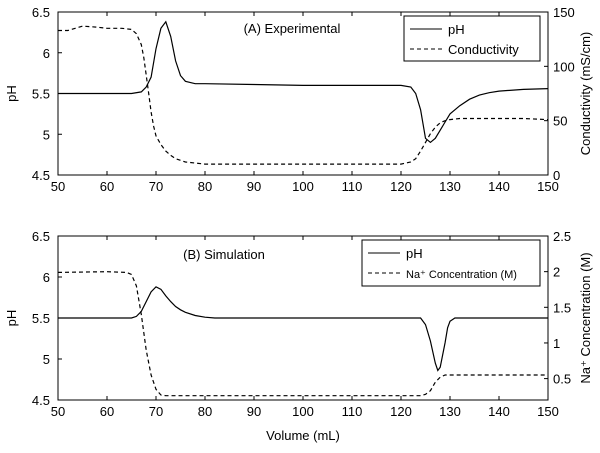  I want to click on y-right-tick-label: 50, so click(560, 121).